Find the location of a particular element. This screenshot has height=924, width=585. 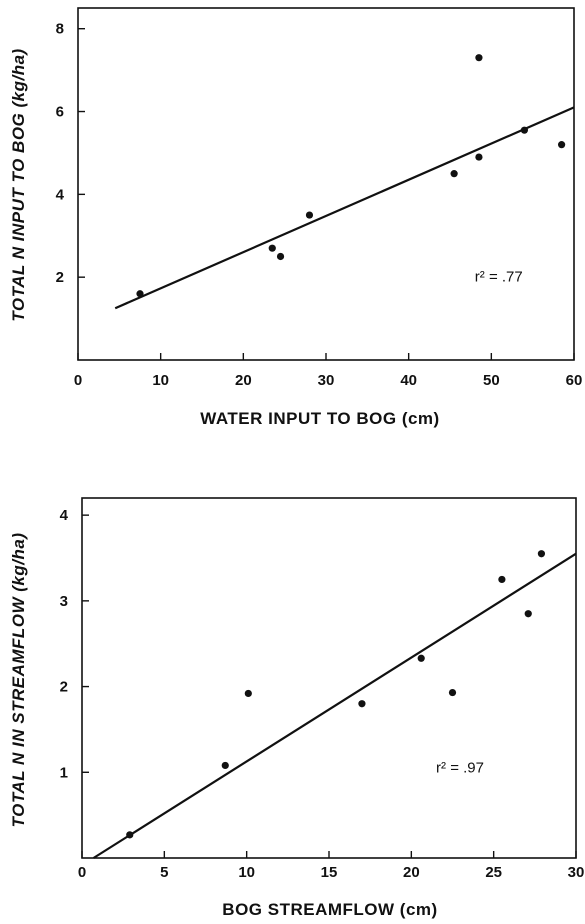

x-tick-label: 60 is located at coordinates (574, 380).